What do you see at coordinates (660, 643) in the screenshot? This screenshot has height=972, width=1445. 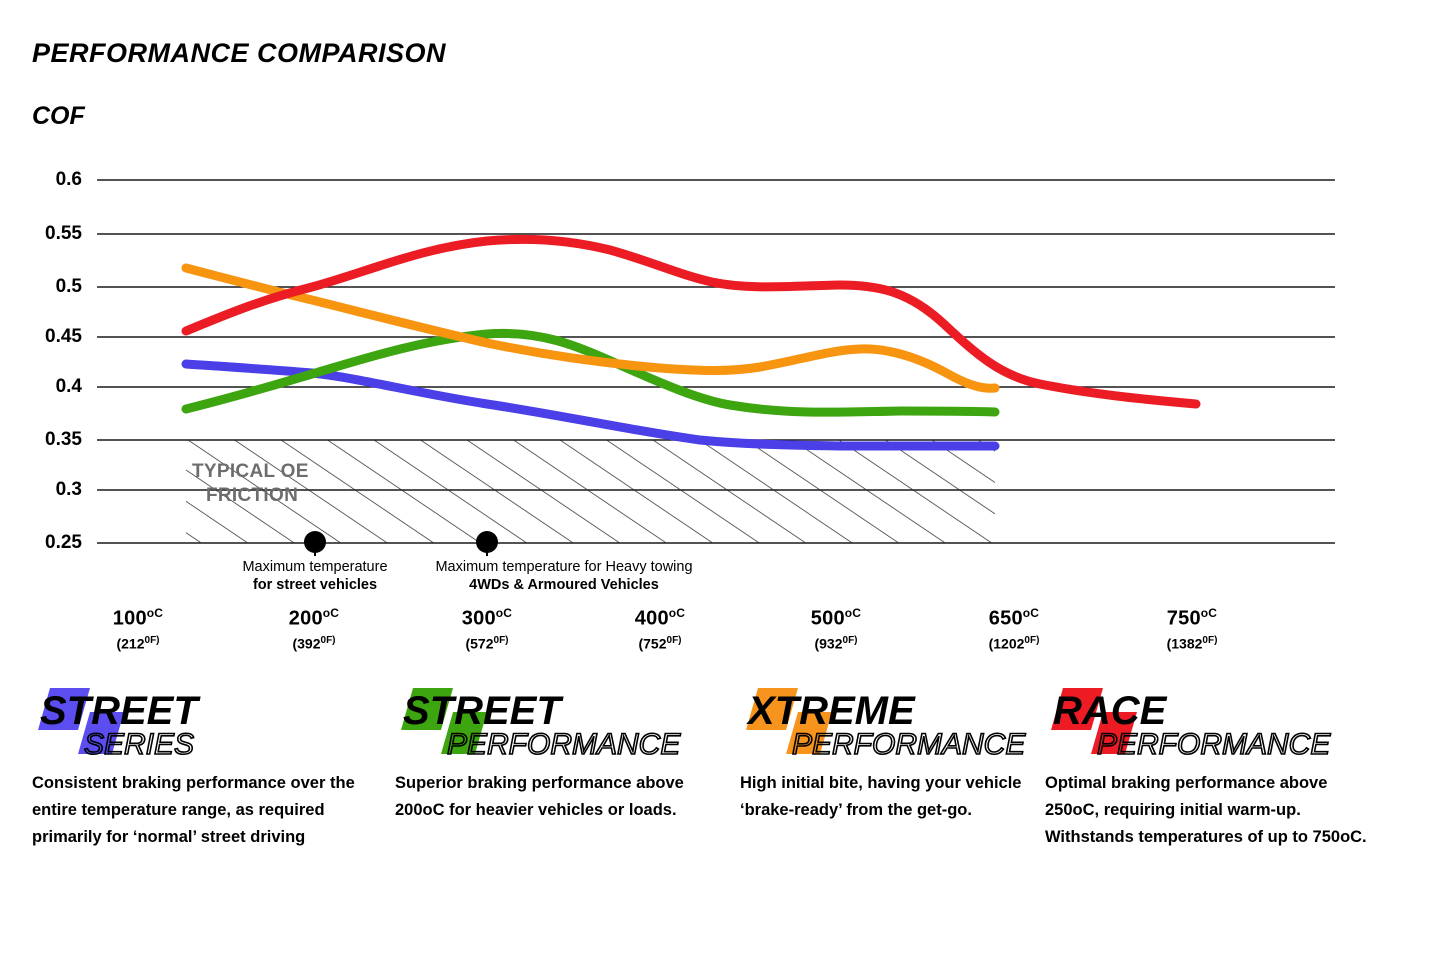 I see `x-tick-fahrenheit: (7520F)` at bounding box center [660, 643].